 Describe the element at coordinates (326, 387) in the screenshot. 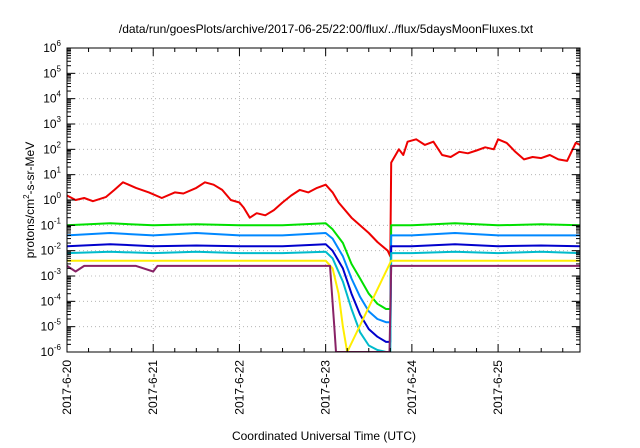

I see `x-tick-label: 2017-6-23` at that location.